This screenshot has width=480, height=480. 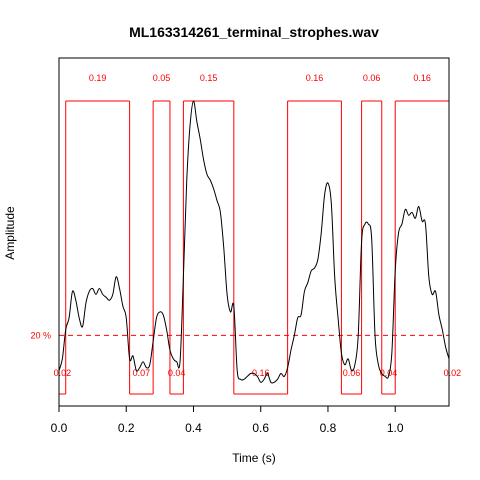 What do you see at coordinates (162, 78) in the screenshot?
I see `segment-3-duration-label: 0.05` at bounding box center [162, 78].